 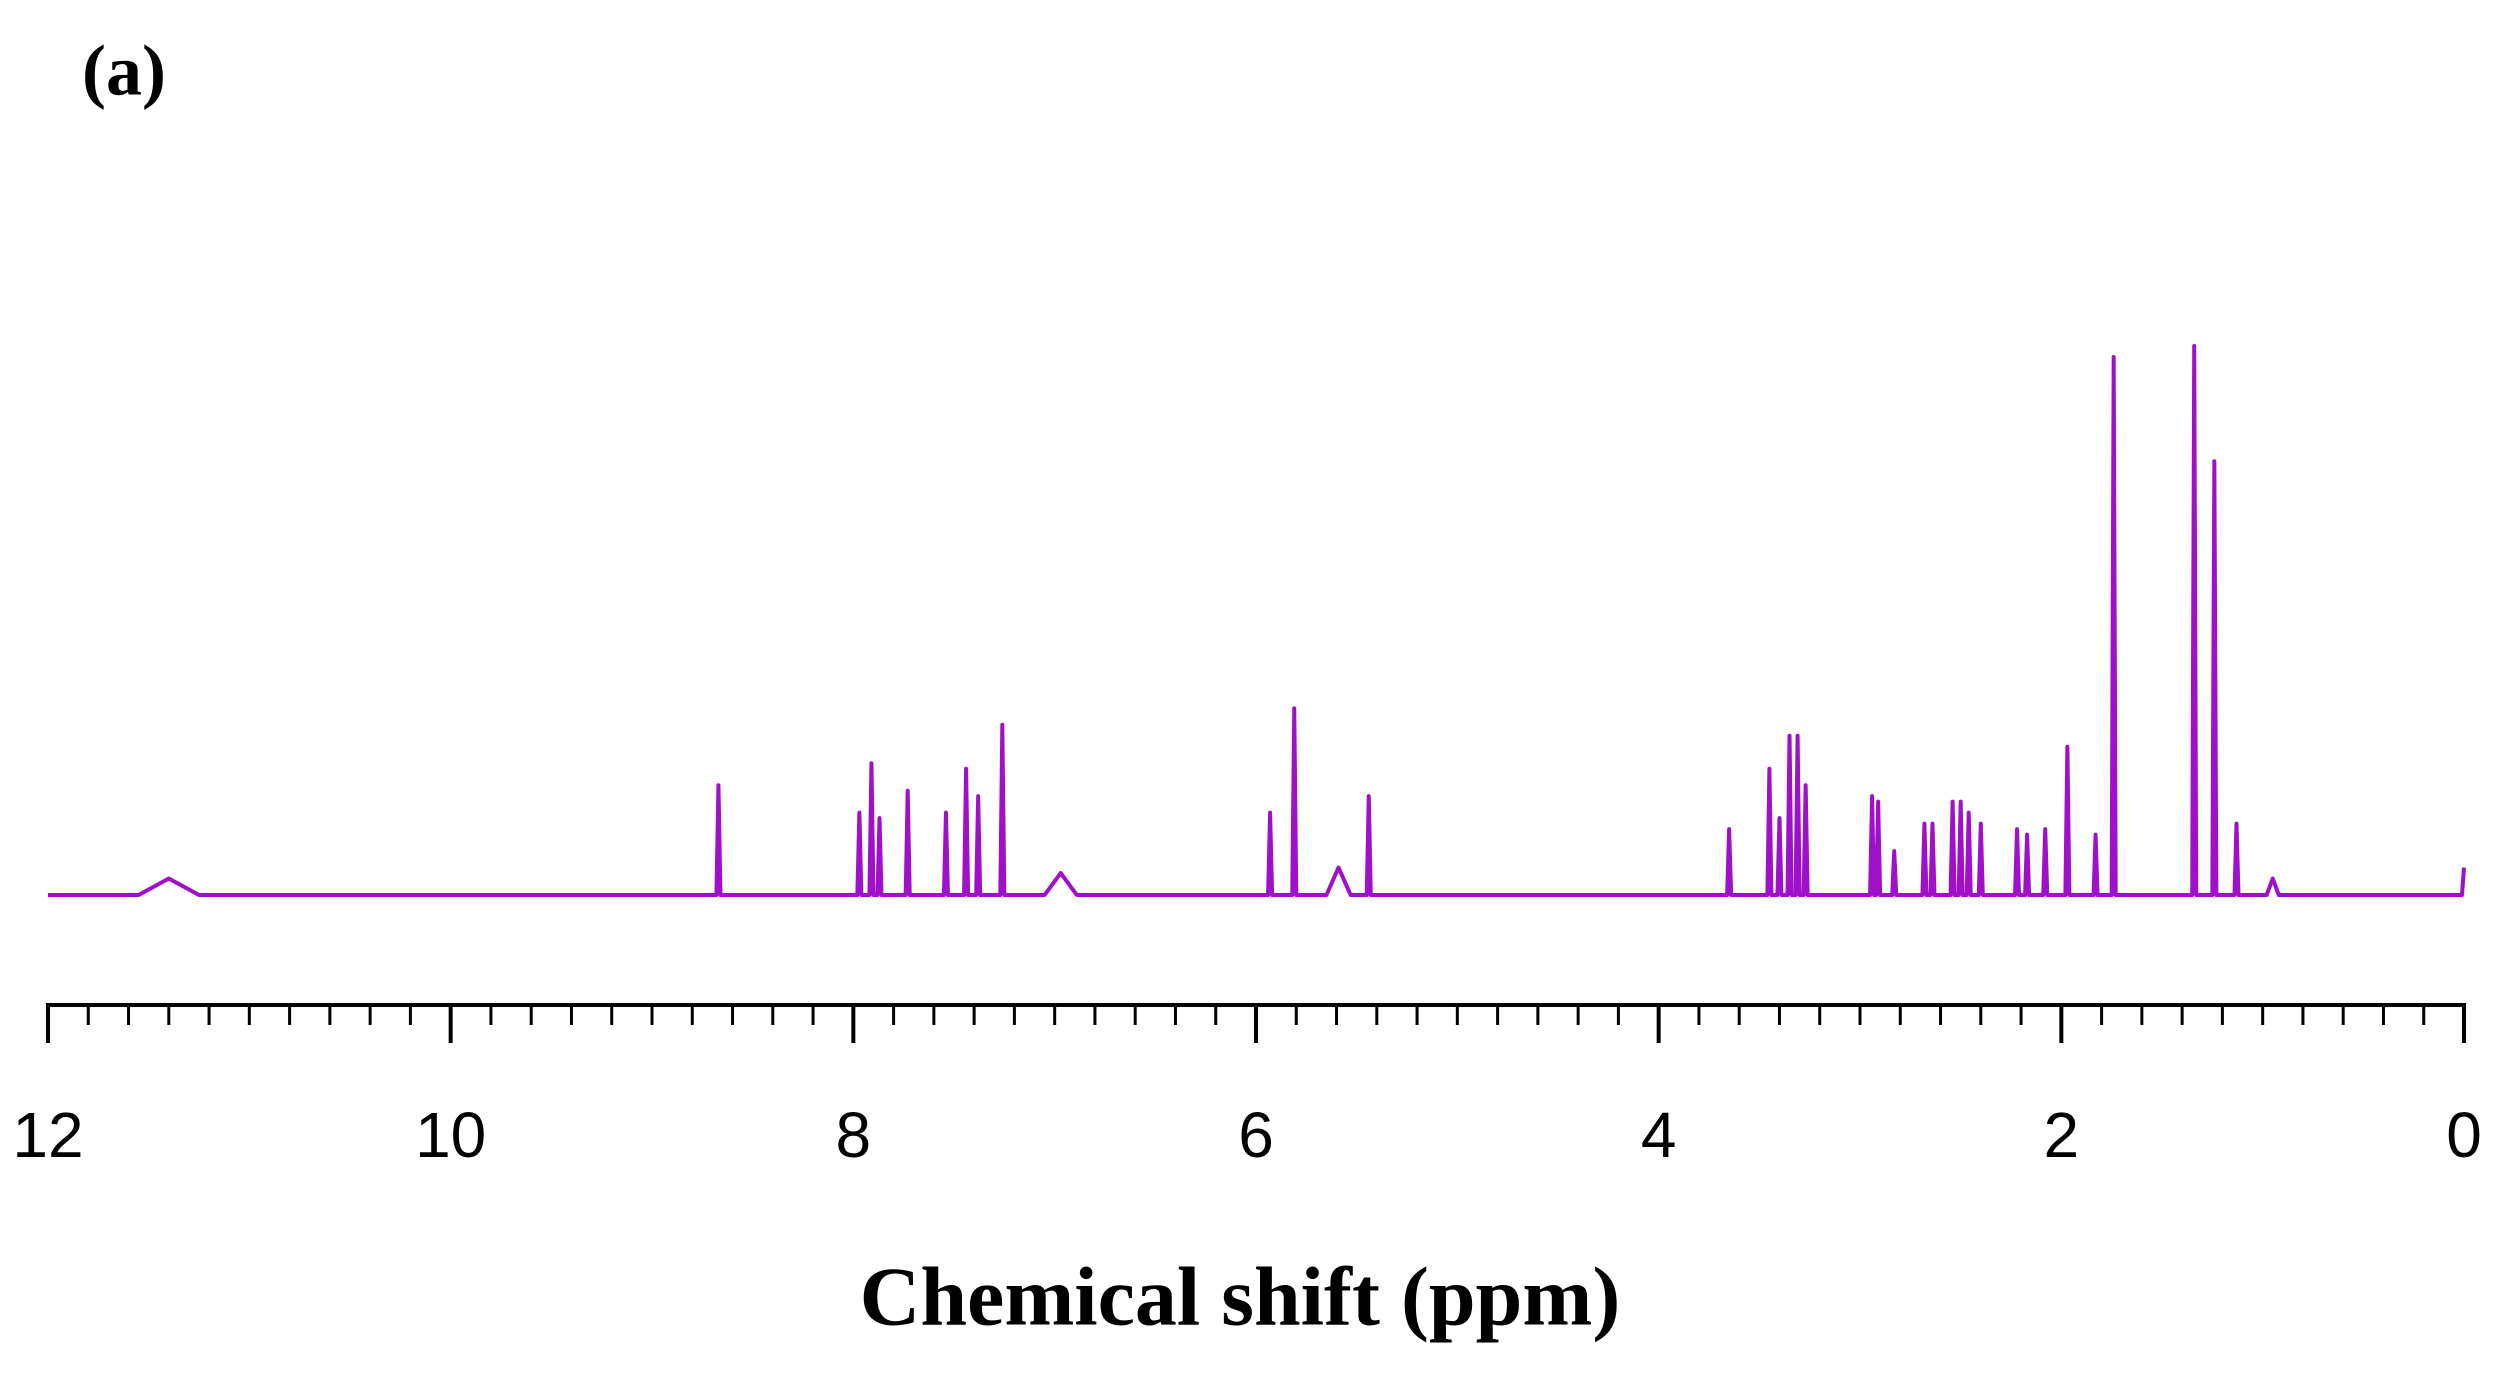 What do you see at coordinates (124, 71) in the screenshot?
I see `panel-label: (a)` at bounding box center [124, 71].